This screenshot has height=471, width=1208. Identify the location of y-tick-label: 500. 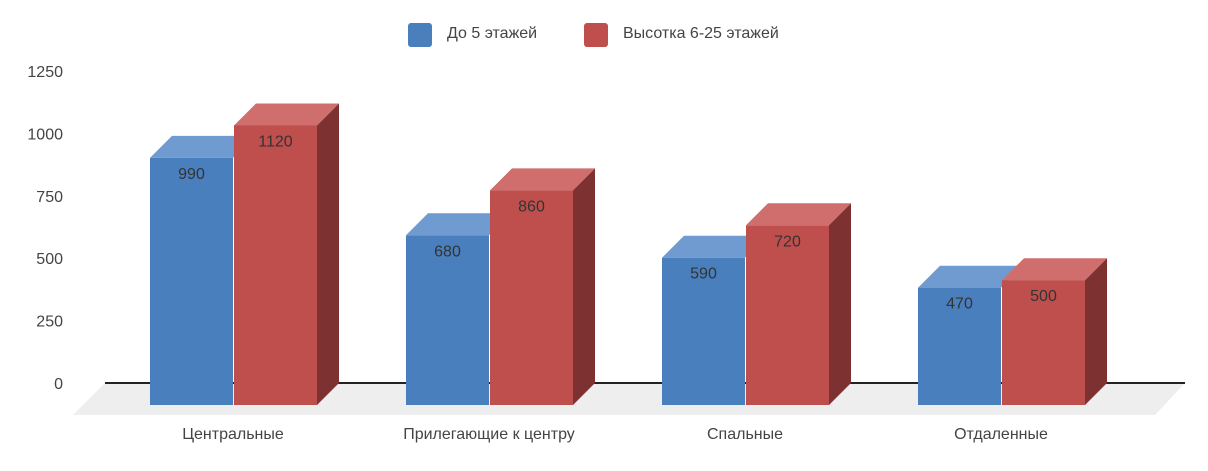
(49, 259).